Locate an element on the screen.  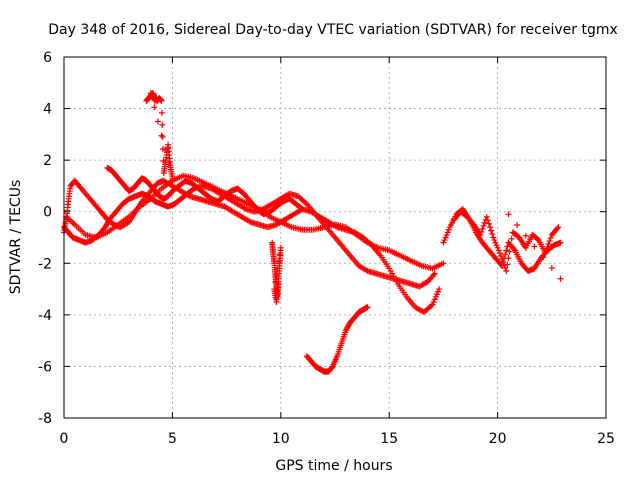
y-tick-labels: -8 -6 -4 -2 0 2 4 6 is located at coordinates (45, 238).